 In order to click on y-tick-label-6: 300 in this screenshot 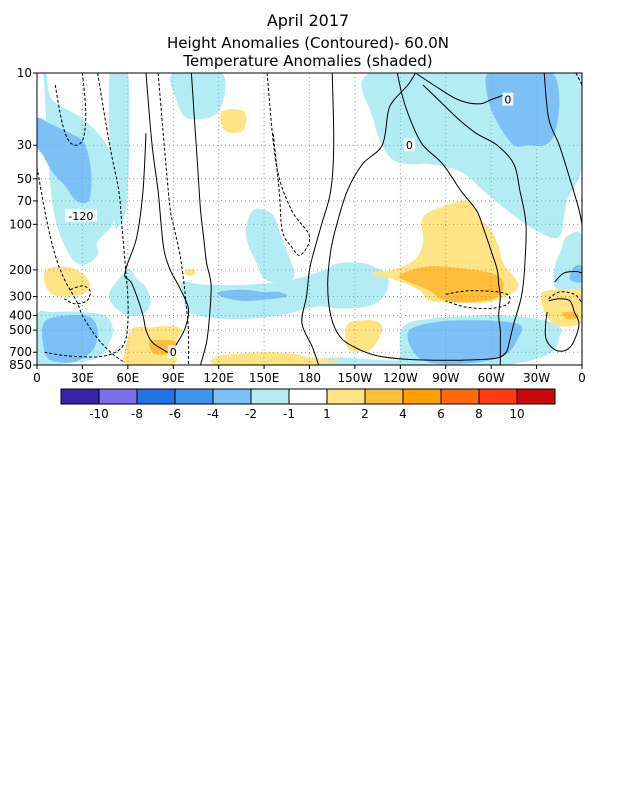, I will do `click(20, 297)`.